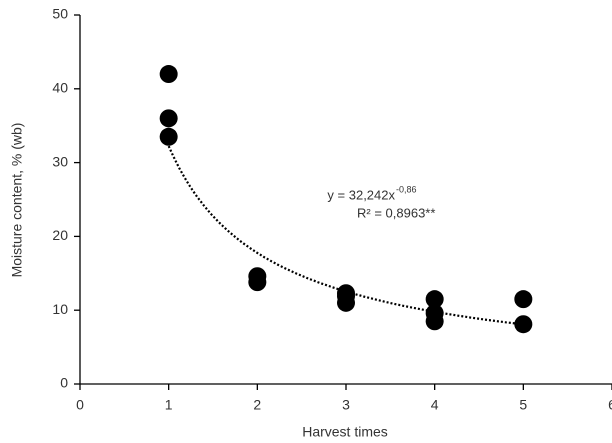 The width and height of the screenshot is (612, 443). Describe the element at coordinates (610, 405) in the screenshot. I see `x-tick-label: 6` at that location.